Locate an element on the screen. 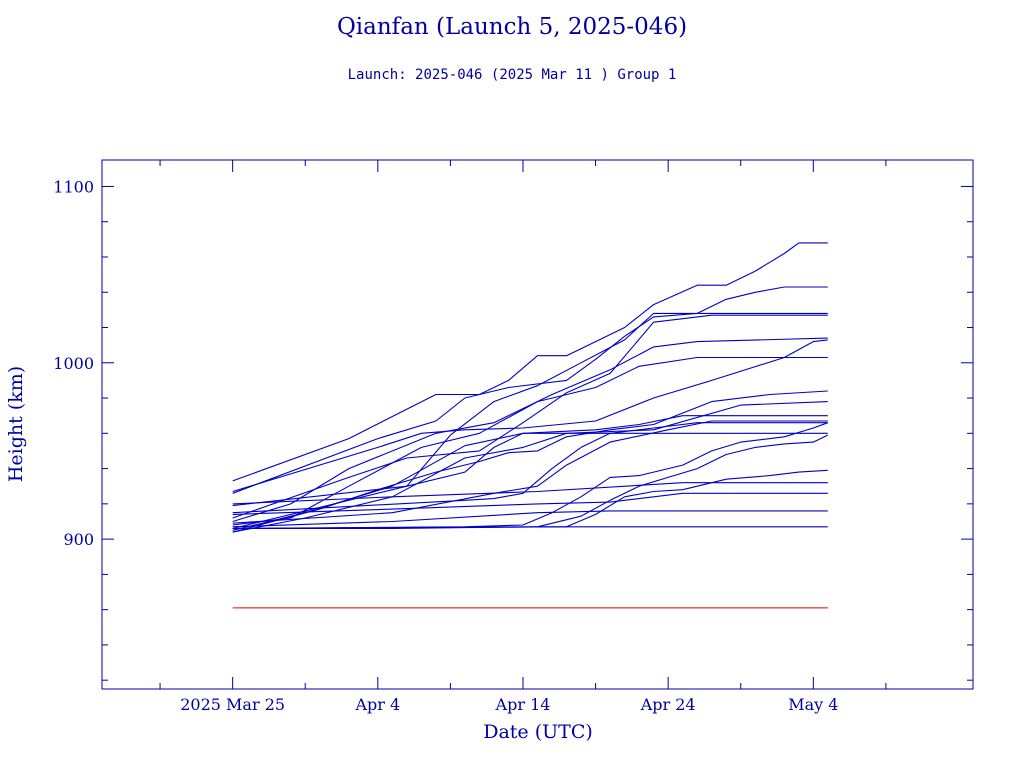 The width and height of the screenshot is (1024, 768). x-axis-title: Date (UTC) is located at coordinates (538, 732).